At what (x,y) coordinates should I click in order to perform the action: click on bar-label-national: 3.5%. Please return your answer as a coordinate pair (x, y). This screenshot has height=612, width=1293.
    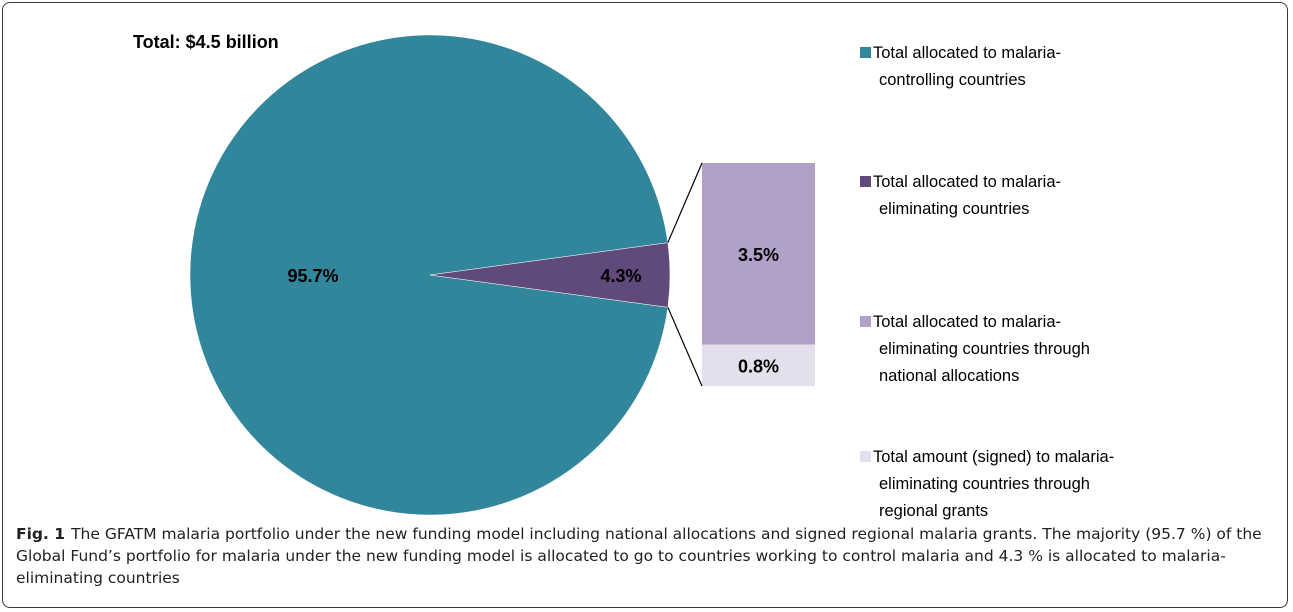
    Looking at the image, I should click on (758, 255).